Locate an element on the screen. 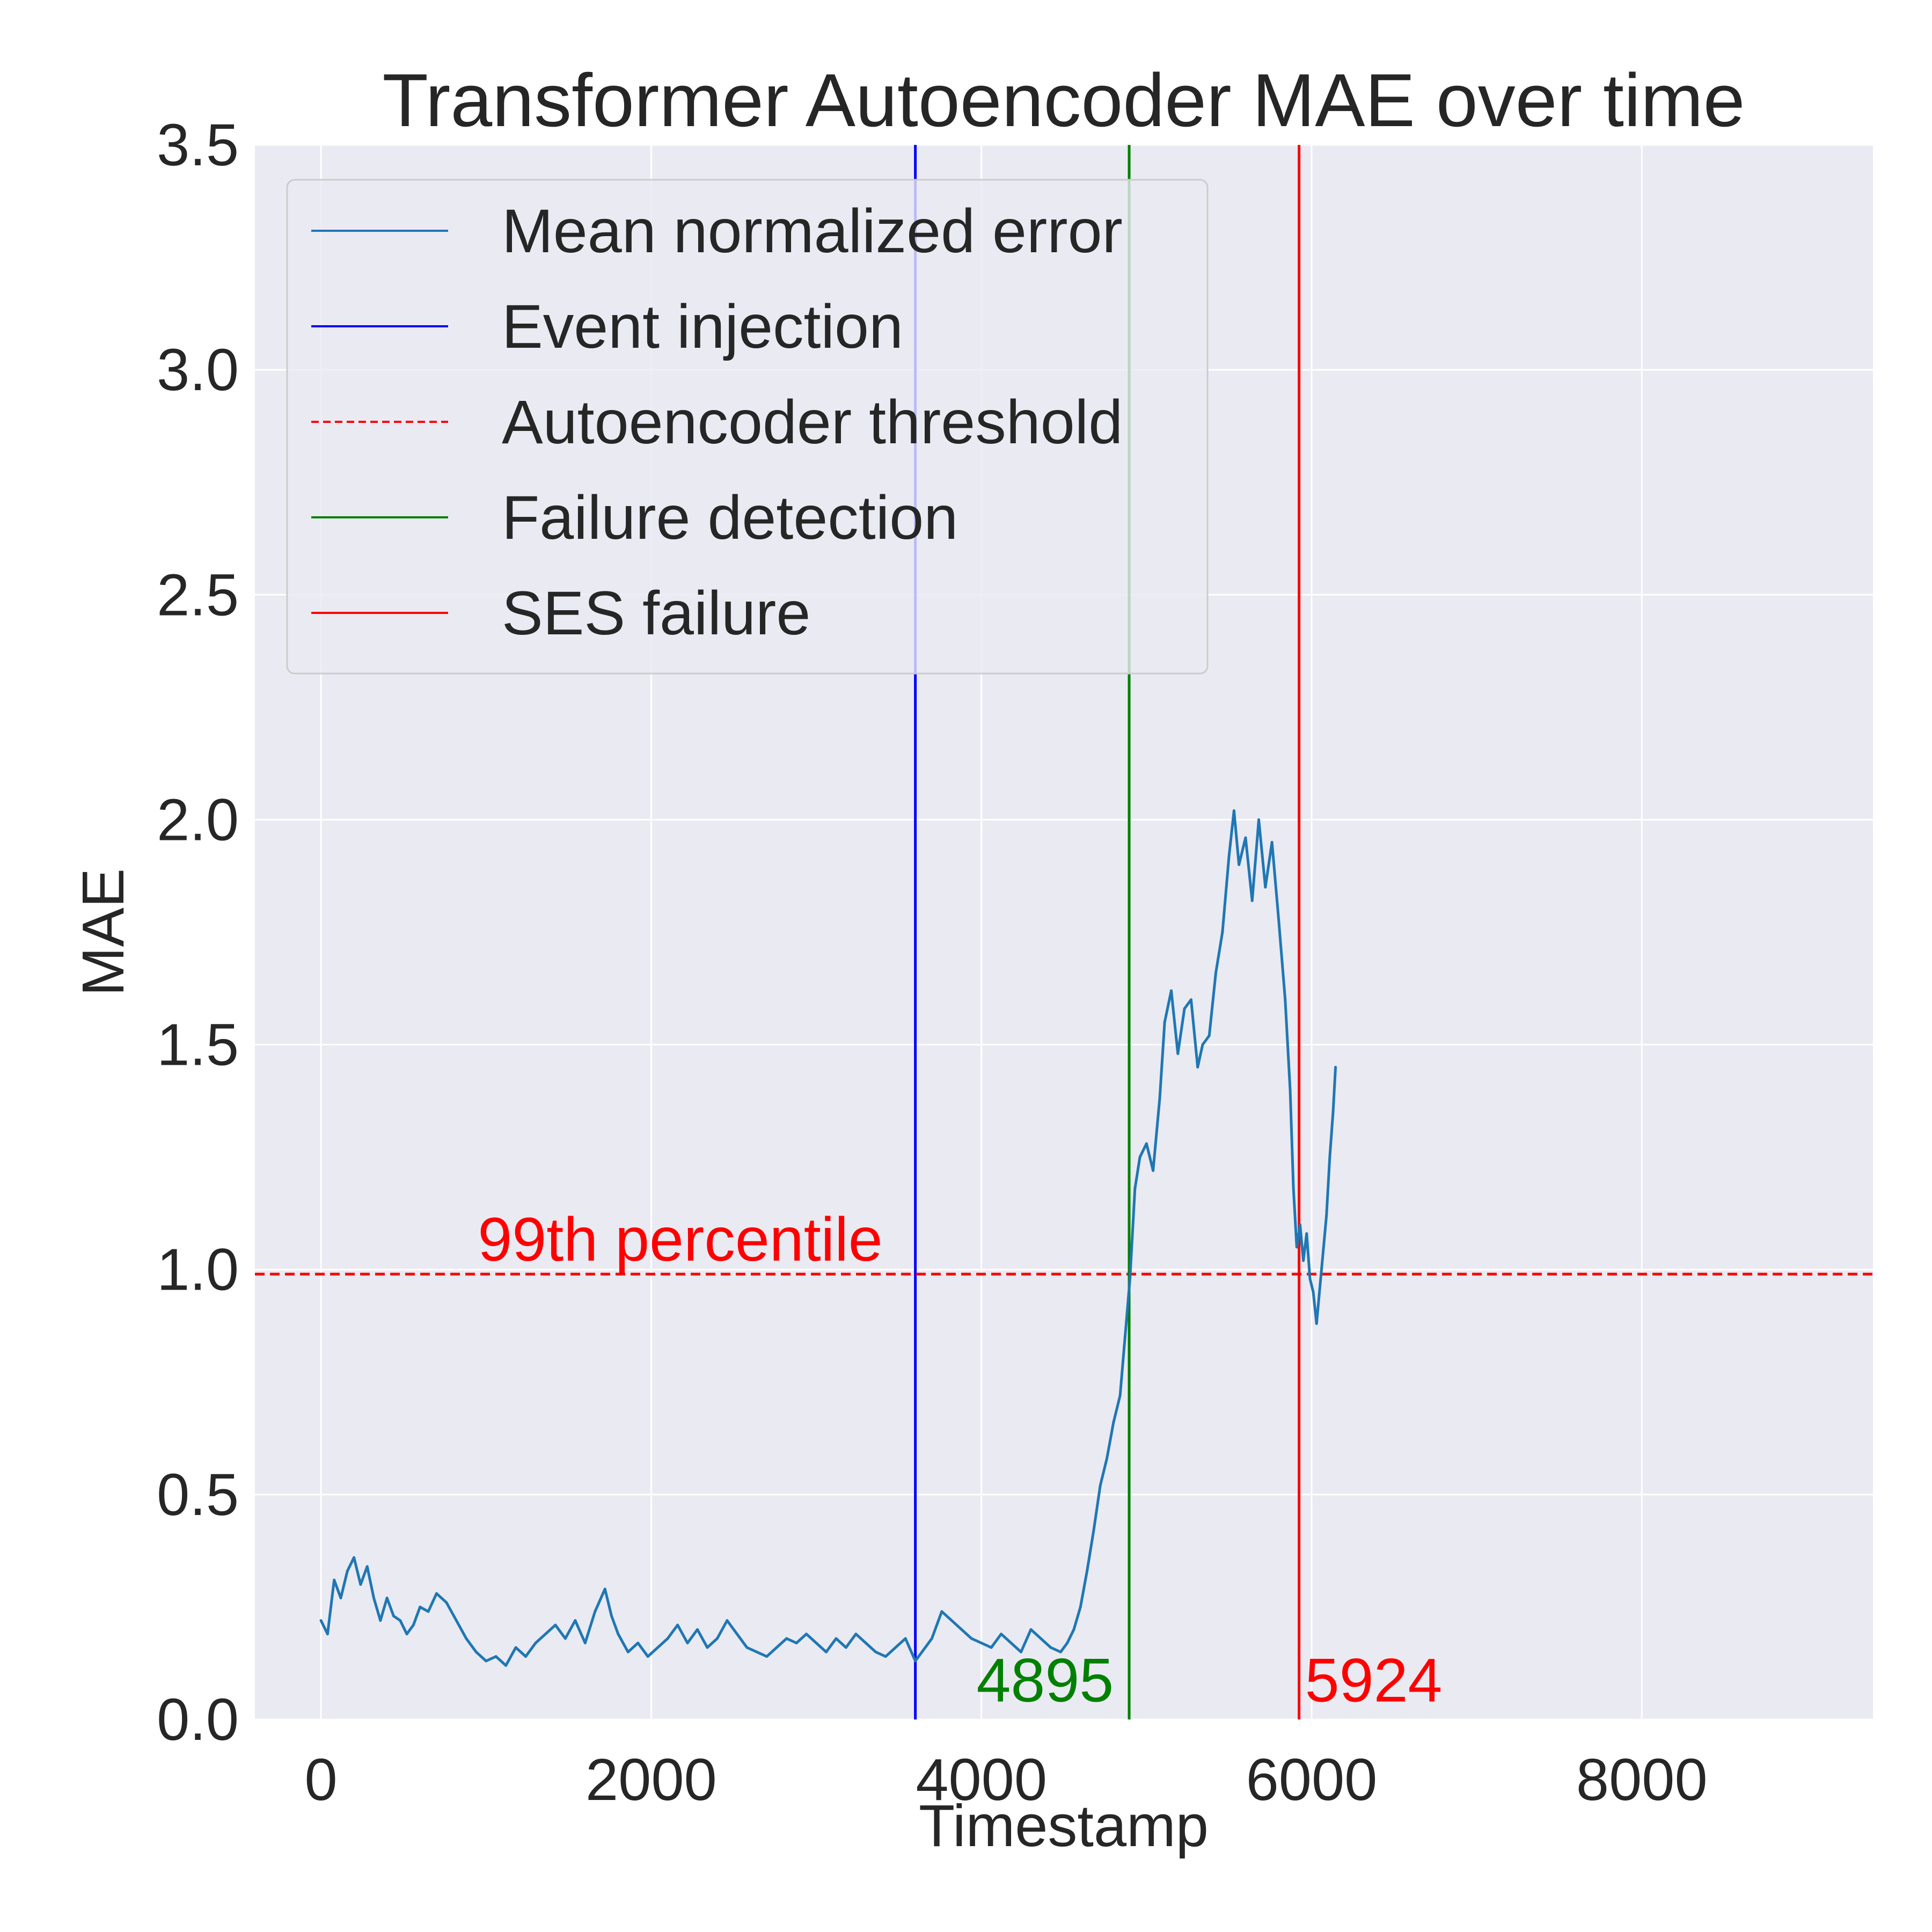 Image resolution: width=1932 pixels, height=1932 pixels. legend-label: Failure detection is located at coordinates (730, 518).